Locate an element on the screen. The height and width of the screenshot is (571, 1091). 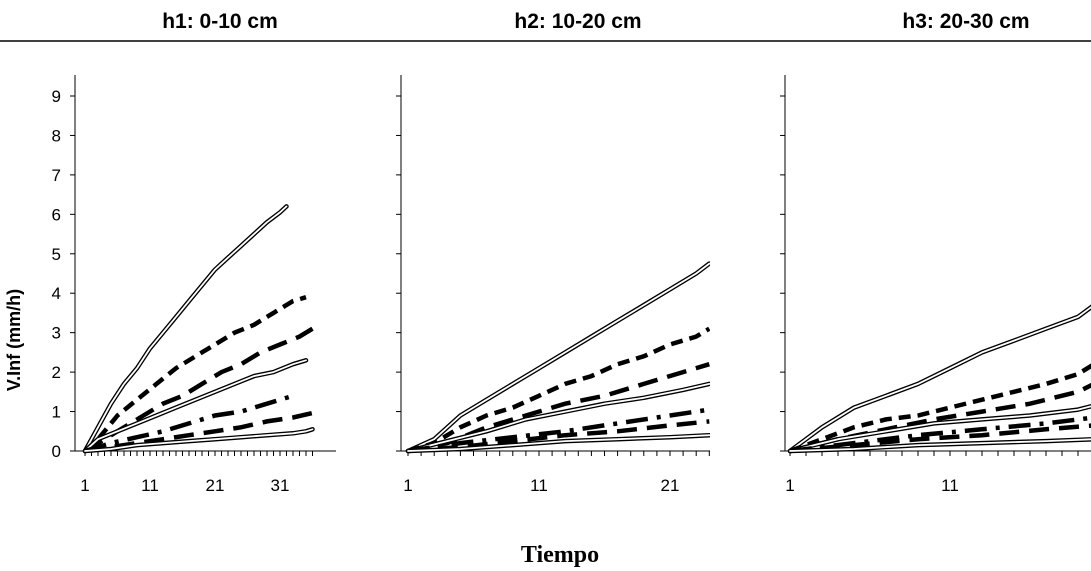
y-tick-label: 5 is located at coordinates (56, 254).